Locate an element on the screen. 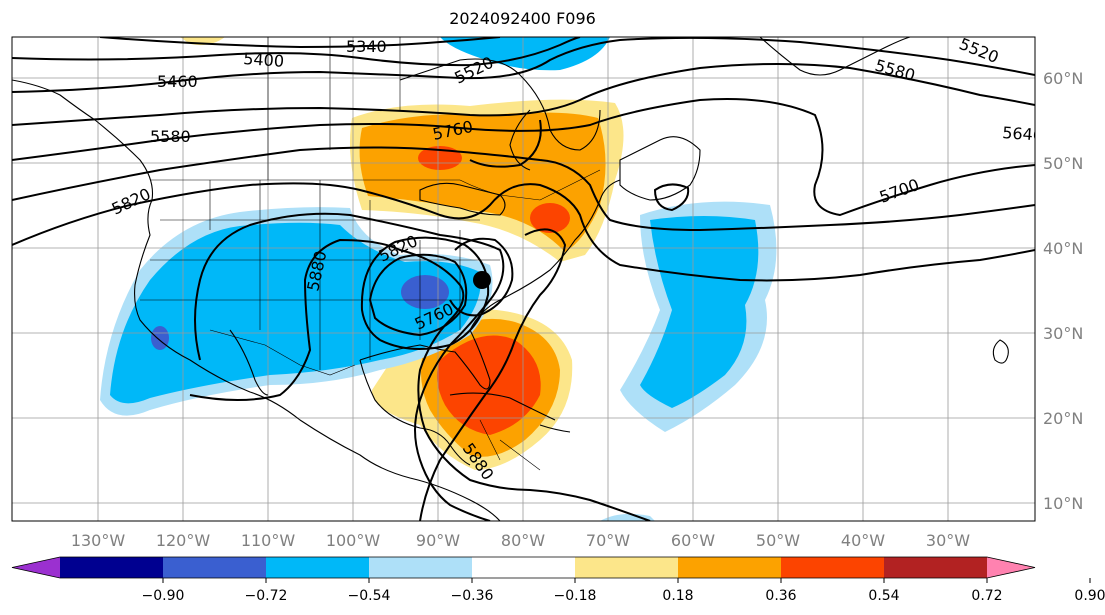 The width and height of the screenshot is (1105, 615). colorbar-tick-label: −0.54 is located at coordinates (369, 596).